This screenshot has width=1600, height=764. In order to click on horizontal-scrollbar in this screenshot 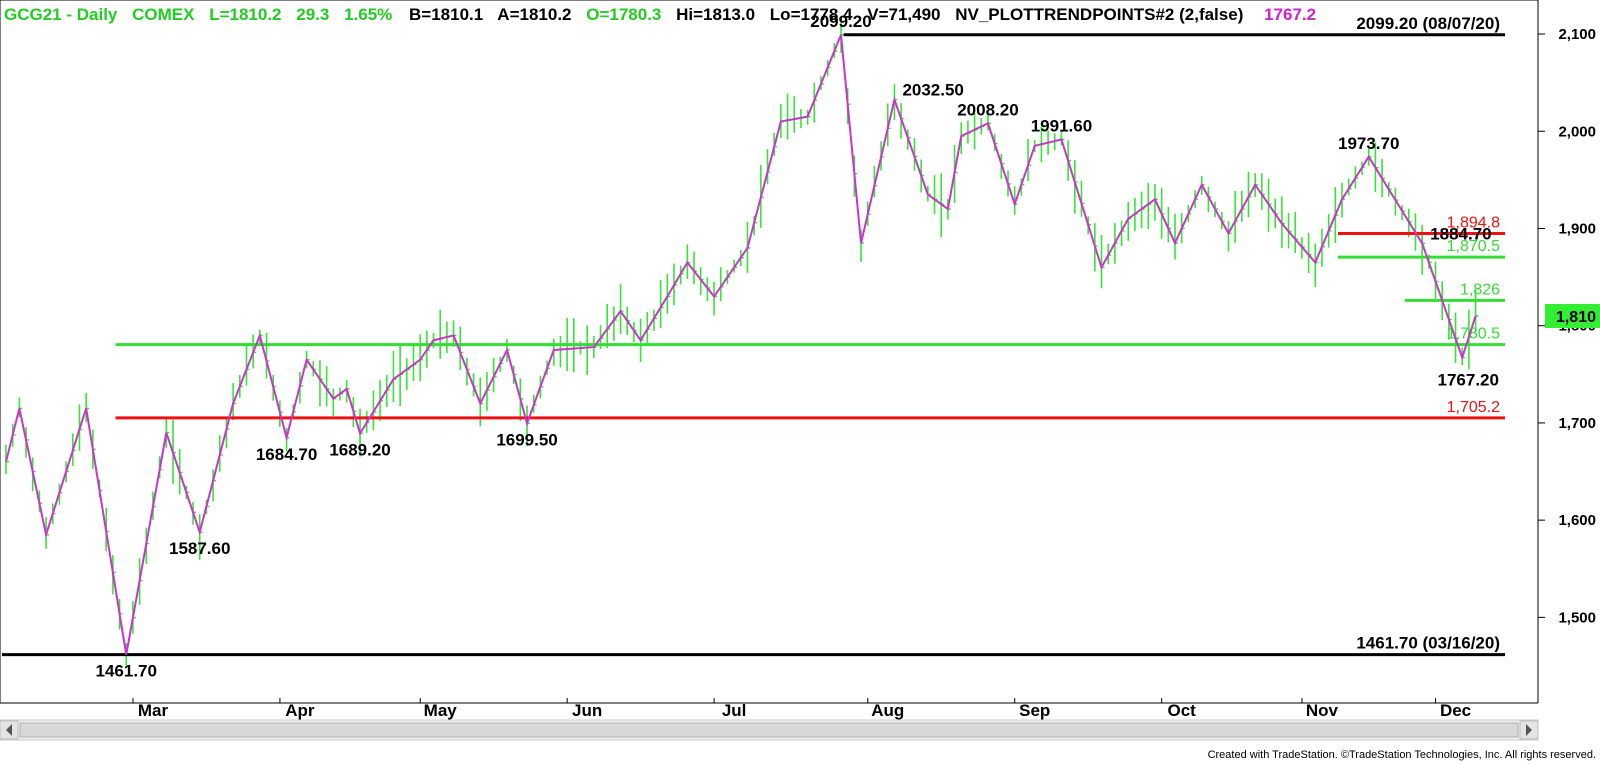, I will do `click(769, 730)`.